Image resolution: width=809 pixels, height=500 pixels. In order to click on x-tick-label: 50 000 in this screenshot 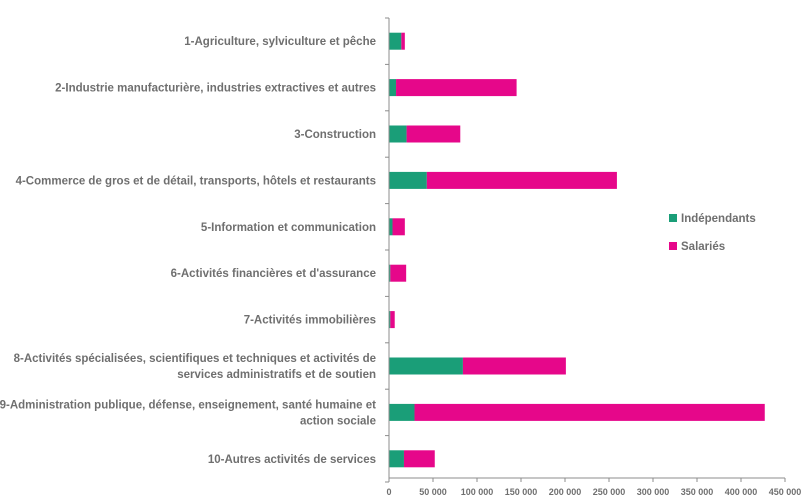, I will do `click(433, 492)`.